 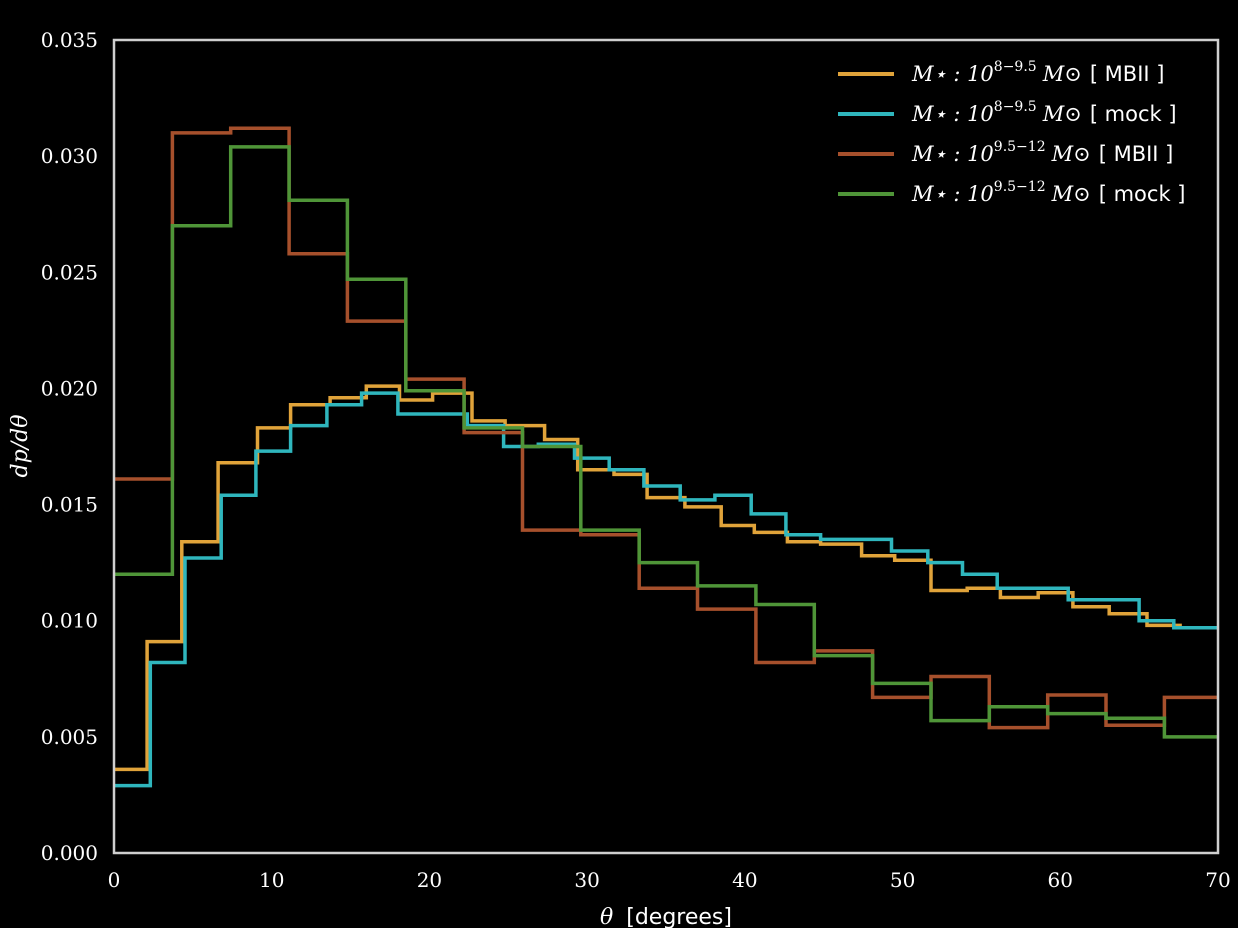 What do you see at coordinates (69, 446) in the screenshot?
I see `y-axis-ticks: 0.000 0.005 0.010 0.015 0.020 0.025 0.030 0.035` at bounding box center [69, 446].